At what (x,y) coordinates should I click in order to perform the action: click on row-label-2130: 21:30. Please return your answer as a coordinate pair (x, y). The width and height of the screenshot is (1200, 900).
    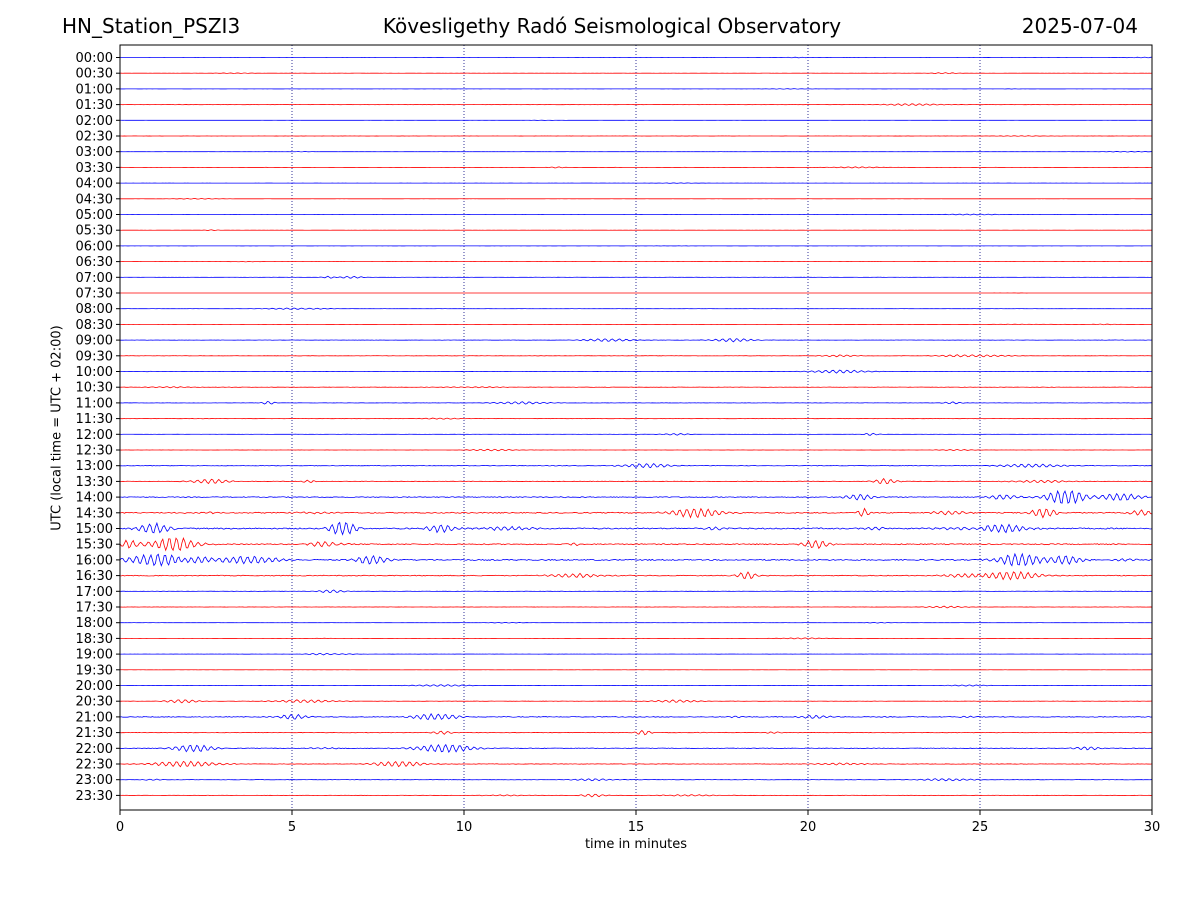
    Looking at the image, I should click on (94, 733).